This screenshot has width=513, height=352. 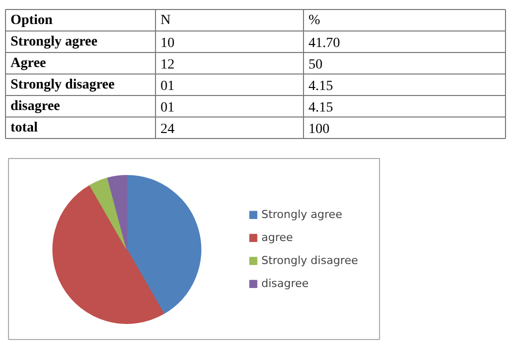 What do you see at coordinates (315, 64) in the screenshot?
I see `text: 50` at bounding box center [315, 64].